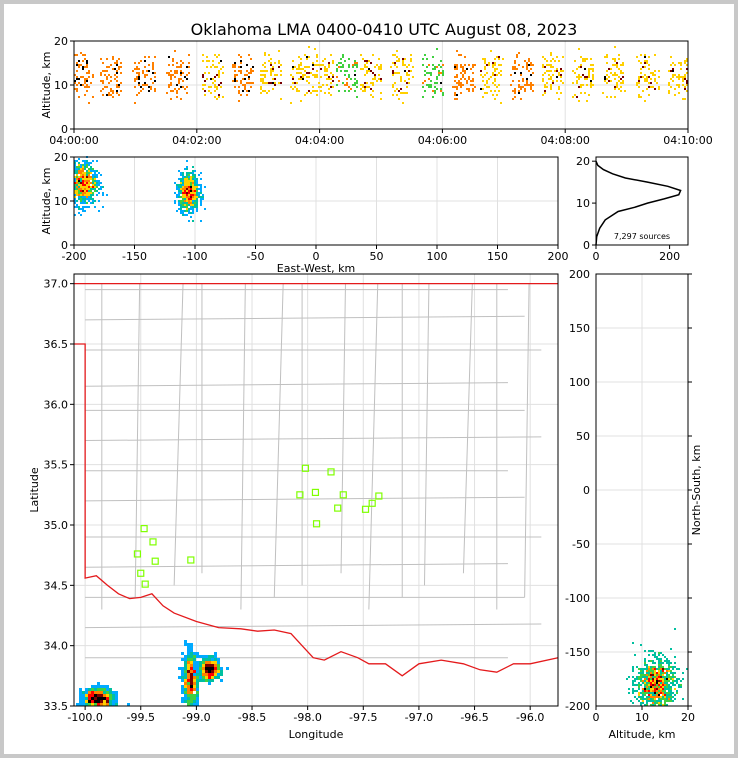 The width and height of the screenshot is (738, 758). What do you see at coordinates (372, 503) in the screenshot?
I see `lma-station-marker` at bounding box center [372, 503].